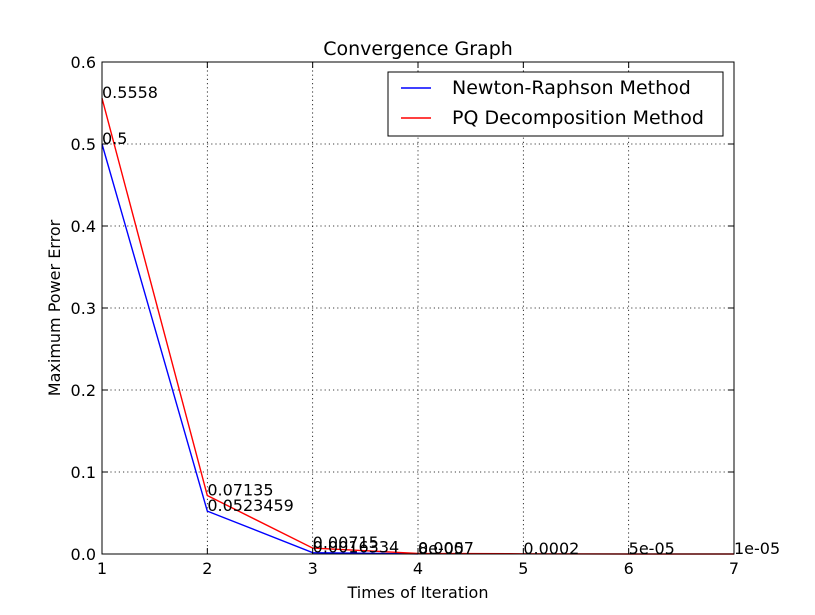 This screenshot has width=815, height=615. What do you see at coordinates (207, 568) in the screenshot?
I see `x-tick-label: 2` at bounding box center [207, 568].